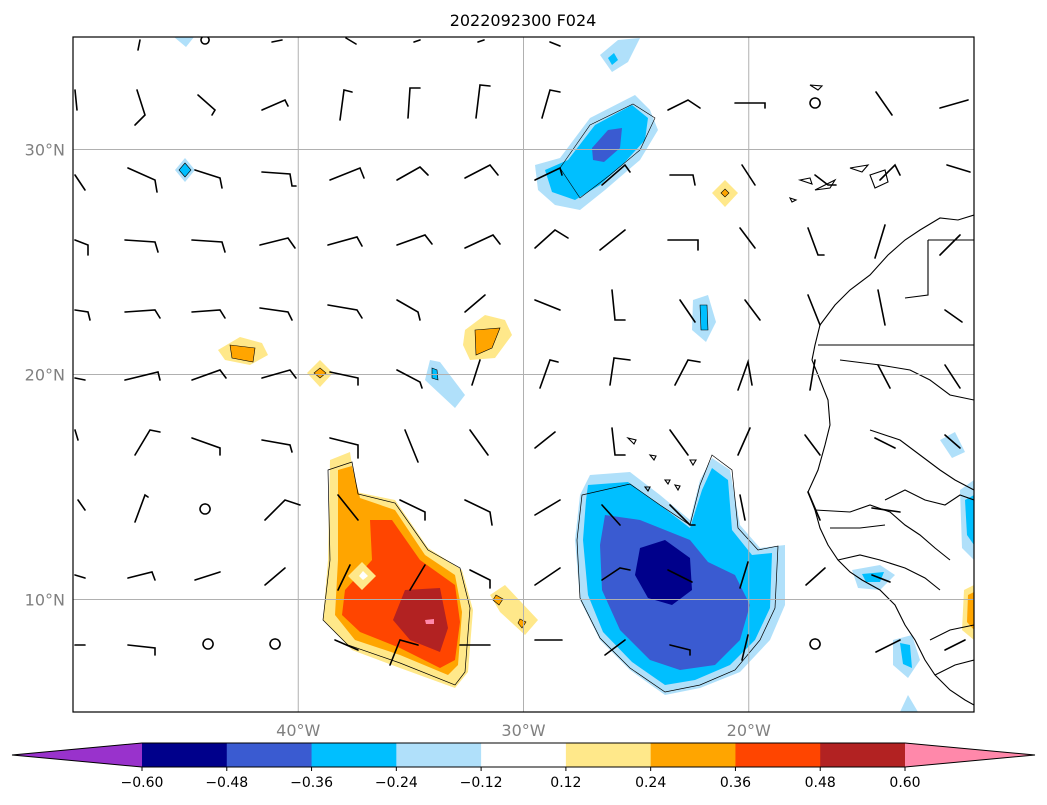 This screenshot has width=1047, height=805. Describe the element at coordinates (396, 783) in the screenshot. I see `colorbar-label-3: −0.24` at that location.